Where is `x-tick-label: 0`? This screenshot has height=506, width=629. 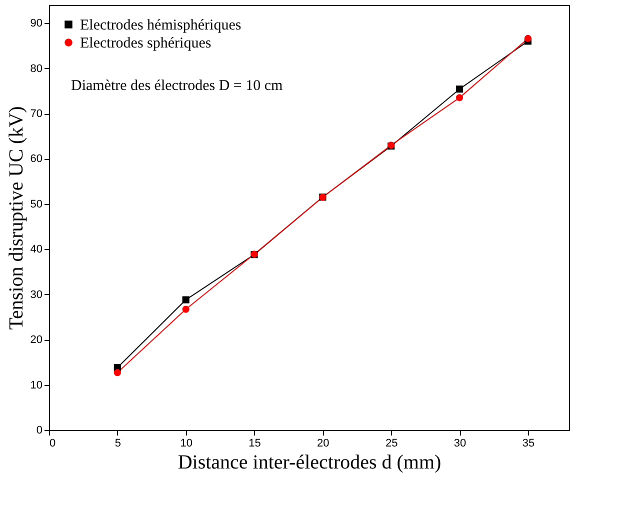
x-tick-label: 0 is located at coordinates (53, 444).